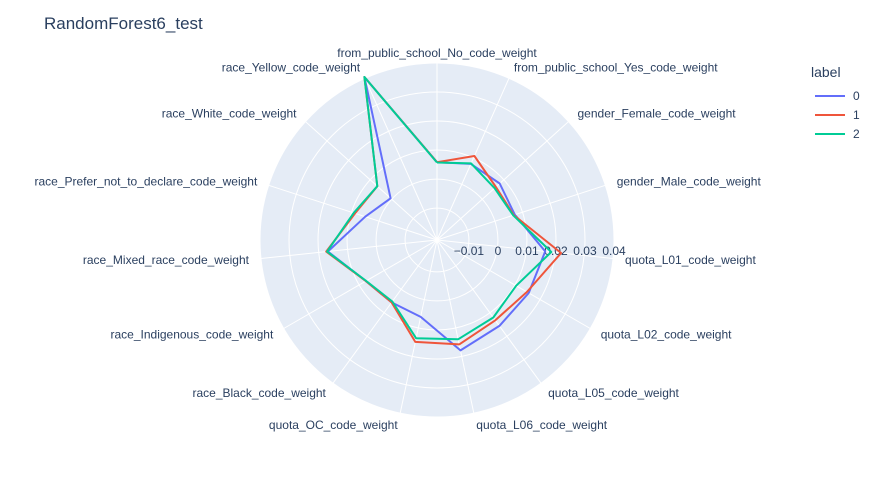 The width and height of the screenshot is (875, 500). What do you see at coordinates (259, 393) in the screenshot?
I see `category-label: race_Black_code_weight` at bounding box center [259, 393].